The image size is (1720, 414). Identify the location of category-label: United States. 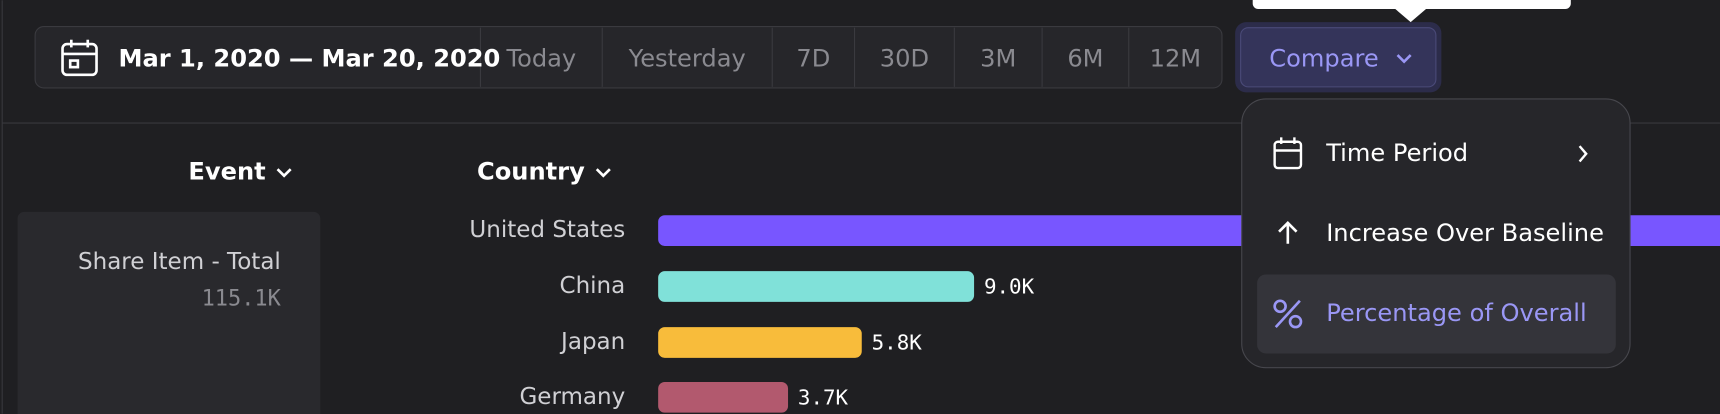
(547, 230).